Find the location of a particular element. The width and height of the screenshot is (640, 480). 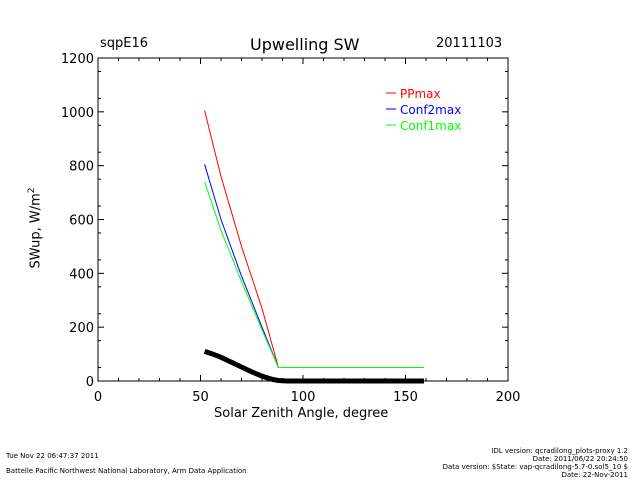

footer-timestamp: Tue Nov 22 06:47:37 2011 is located at coordinates (52, 456).